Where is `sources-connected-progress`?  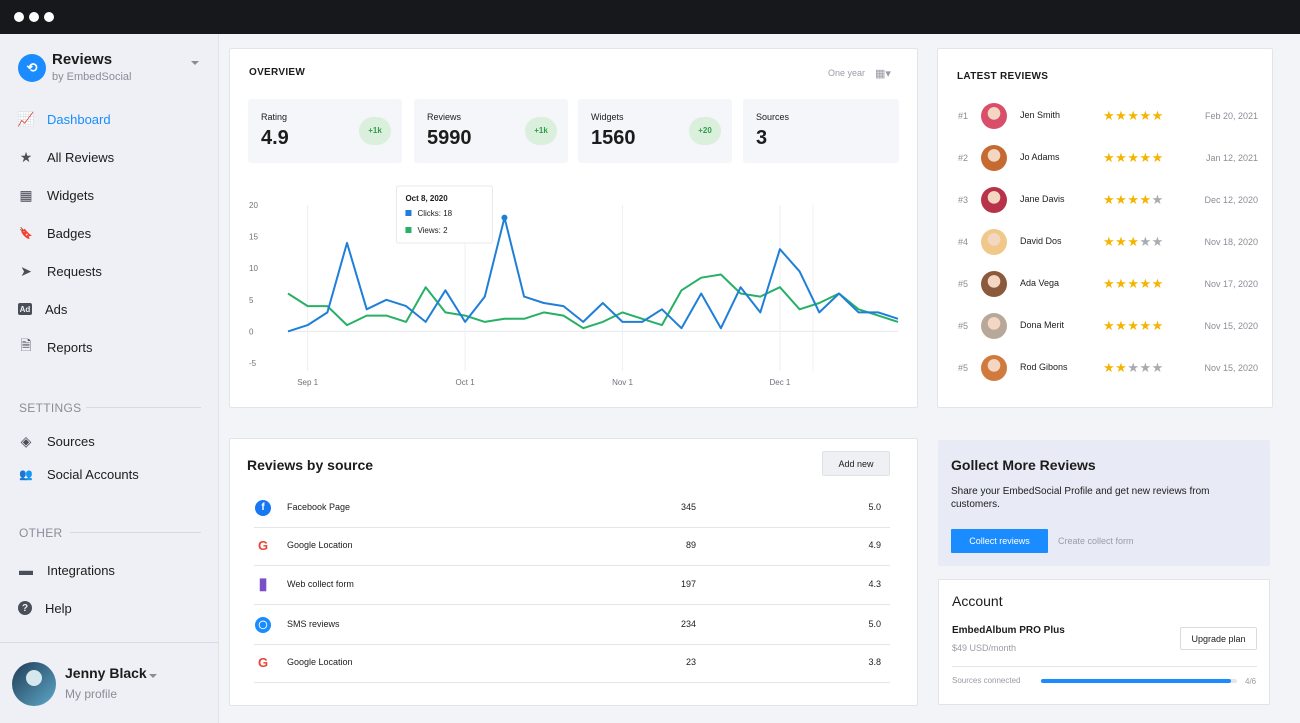 sources-connected-progress is located at coordinates (1139, 681).